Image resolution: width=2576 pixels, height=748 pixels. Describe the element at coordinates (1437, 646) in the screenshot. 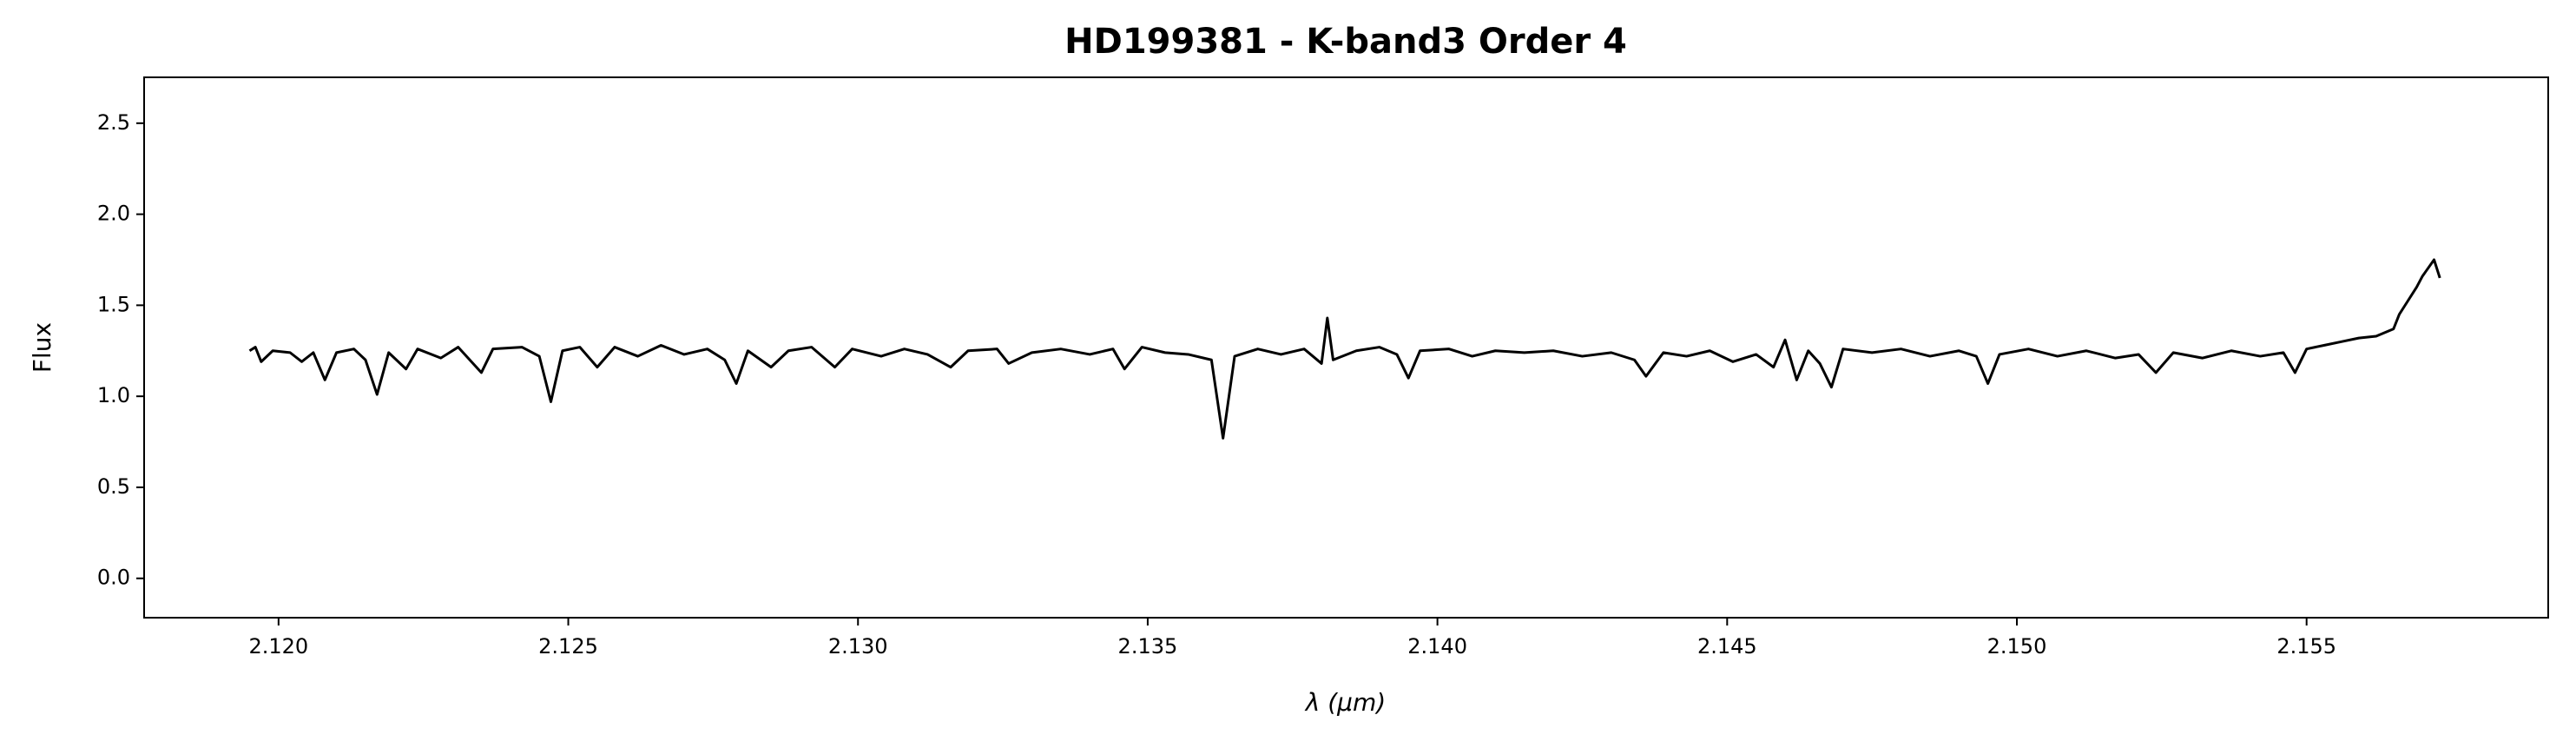

I see `x-tick-label: 2.140` at that location.